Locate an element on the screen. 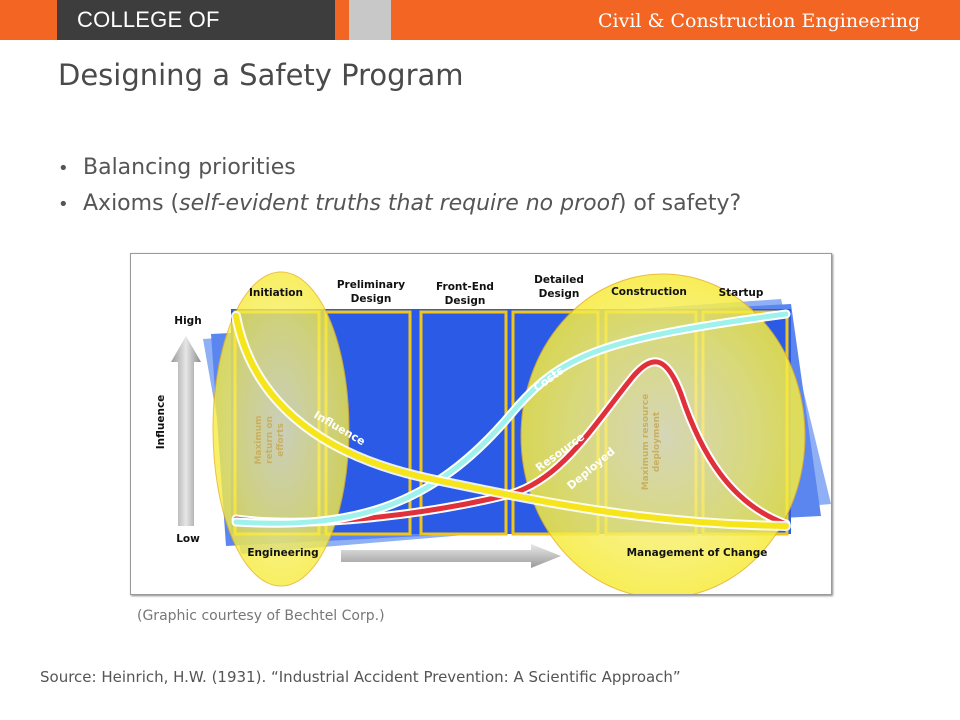 This screenshot has width=960, height=720. max-resource-line: deployment is located at coordinates (657, 441).